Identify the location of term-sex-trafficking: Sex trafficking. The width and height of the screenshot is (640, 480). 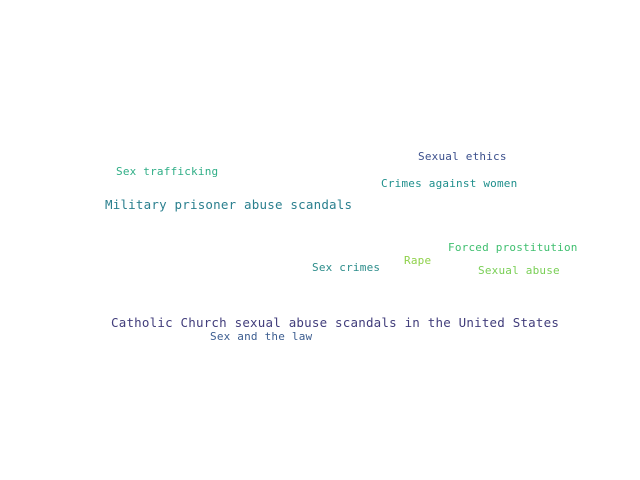
(167, 171).